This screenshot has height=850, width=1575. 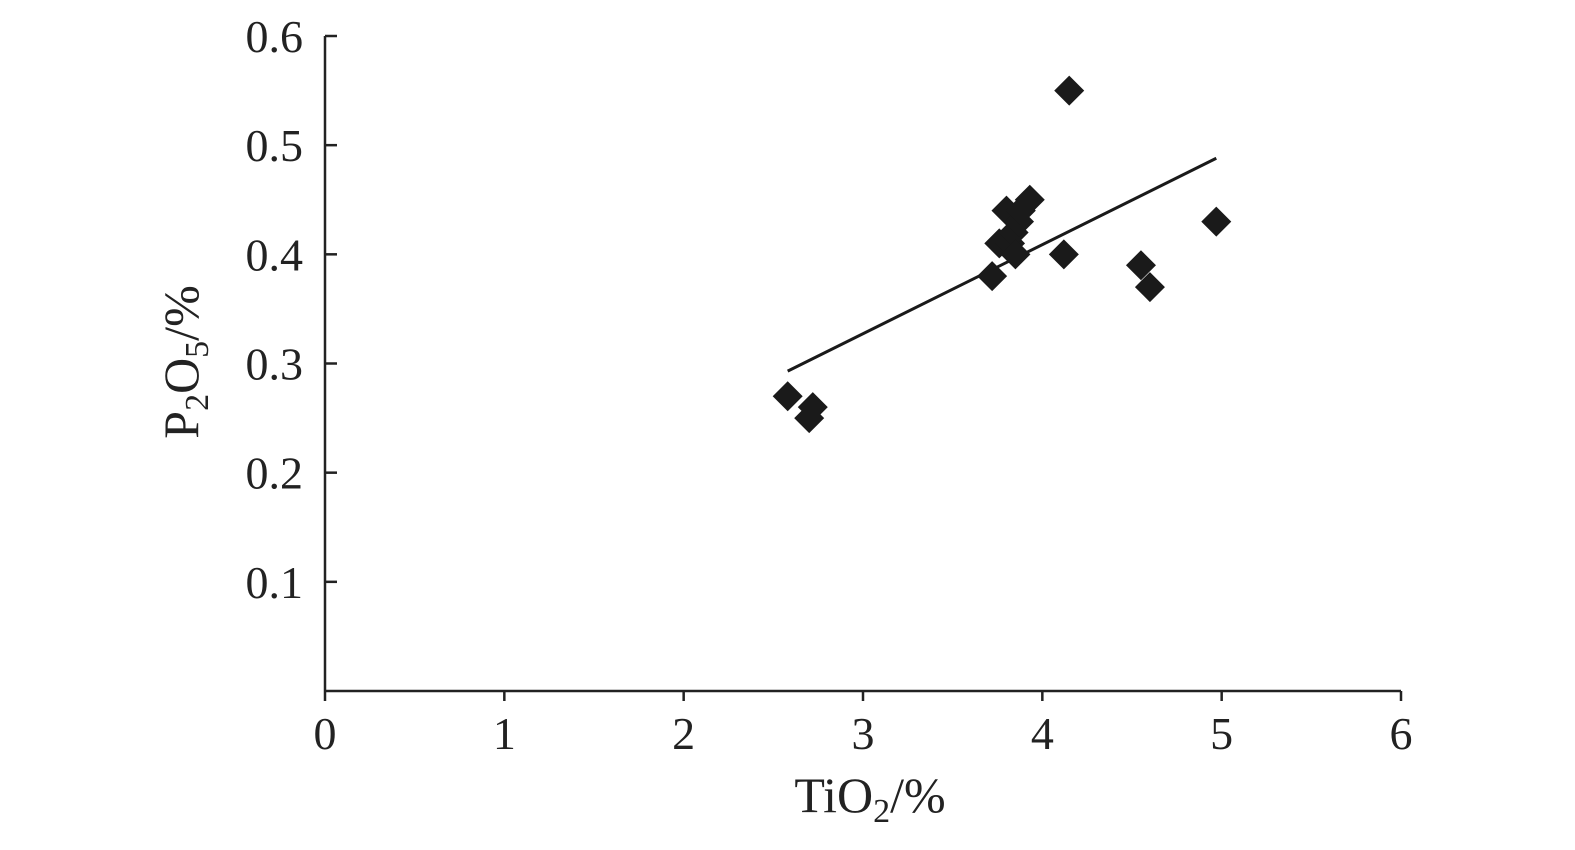 I want to click on y-tick-label: 0.1, so click(x=275, y=582).